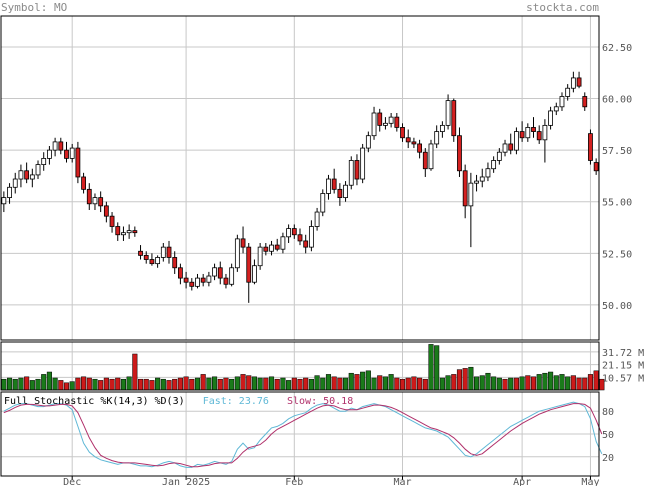 This screenshot has height=486, width=655. Describe the element at coordinates (608, 458) in the screenshot. I see `stoch-tick-label: 20` at that location.